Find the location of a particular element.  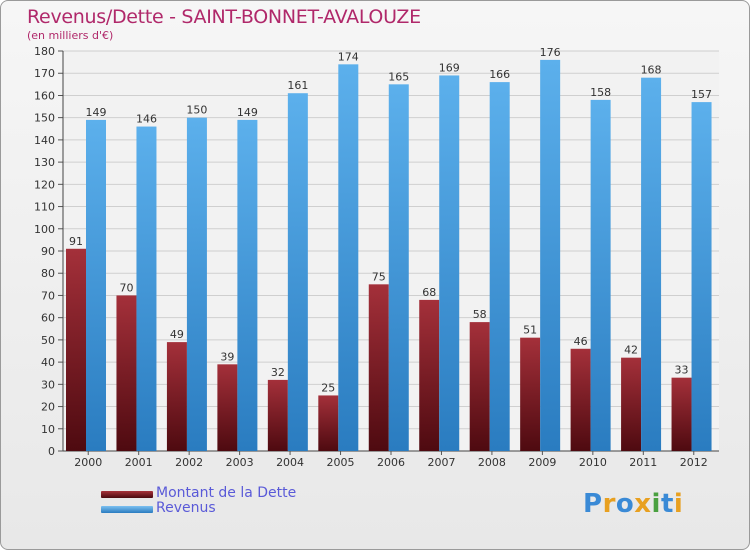

y-tick-label: 120 is located at coordinates (44, 184).